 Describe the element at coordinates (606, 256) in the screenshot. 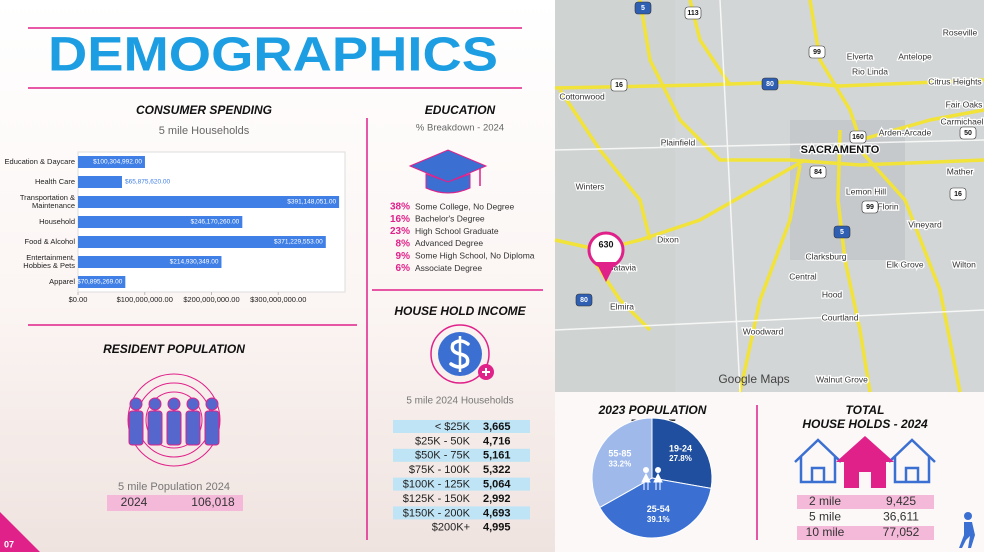

I see `map-pin` at that location.